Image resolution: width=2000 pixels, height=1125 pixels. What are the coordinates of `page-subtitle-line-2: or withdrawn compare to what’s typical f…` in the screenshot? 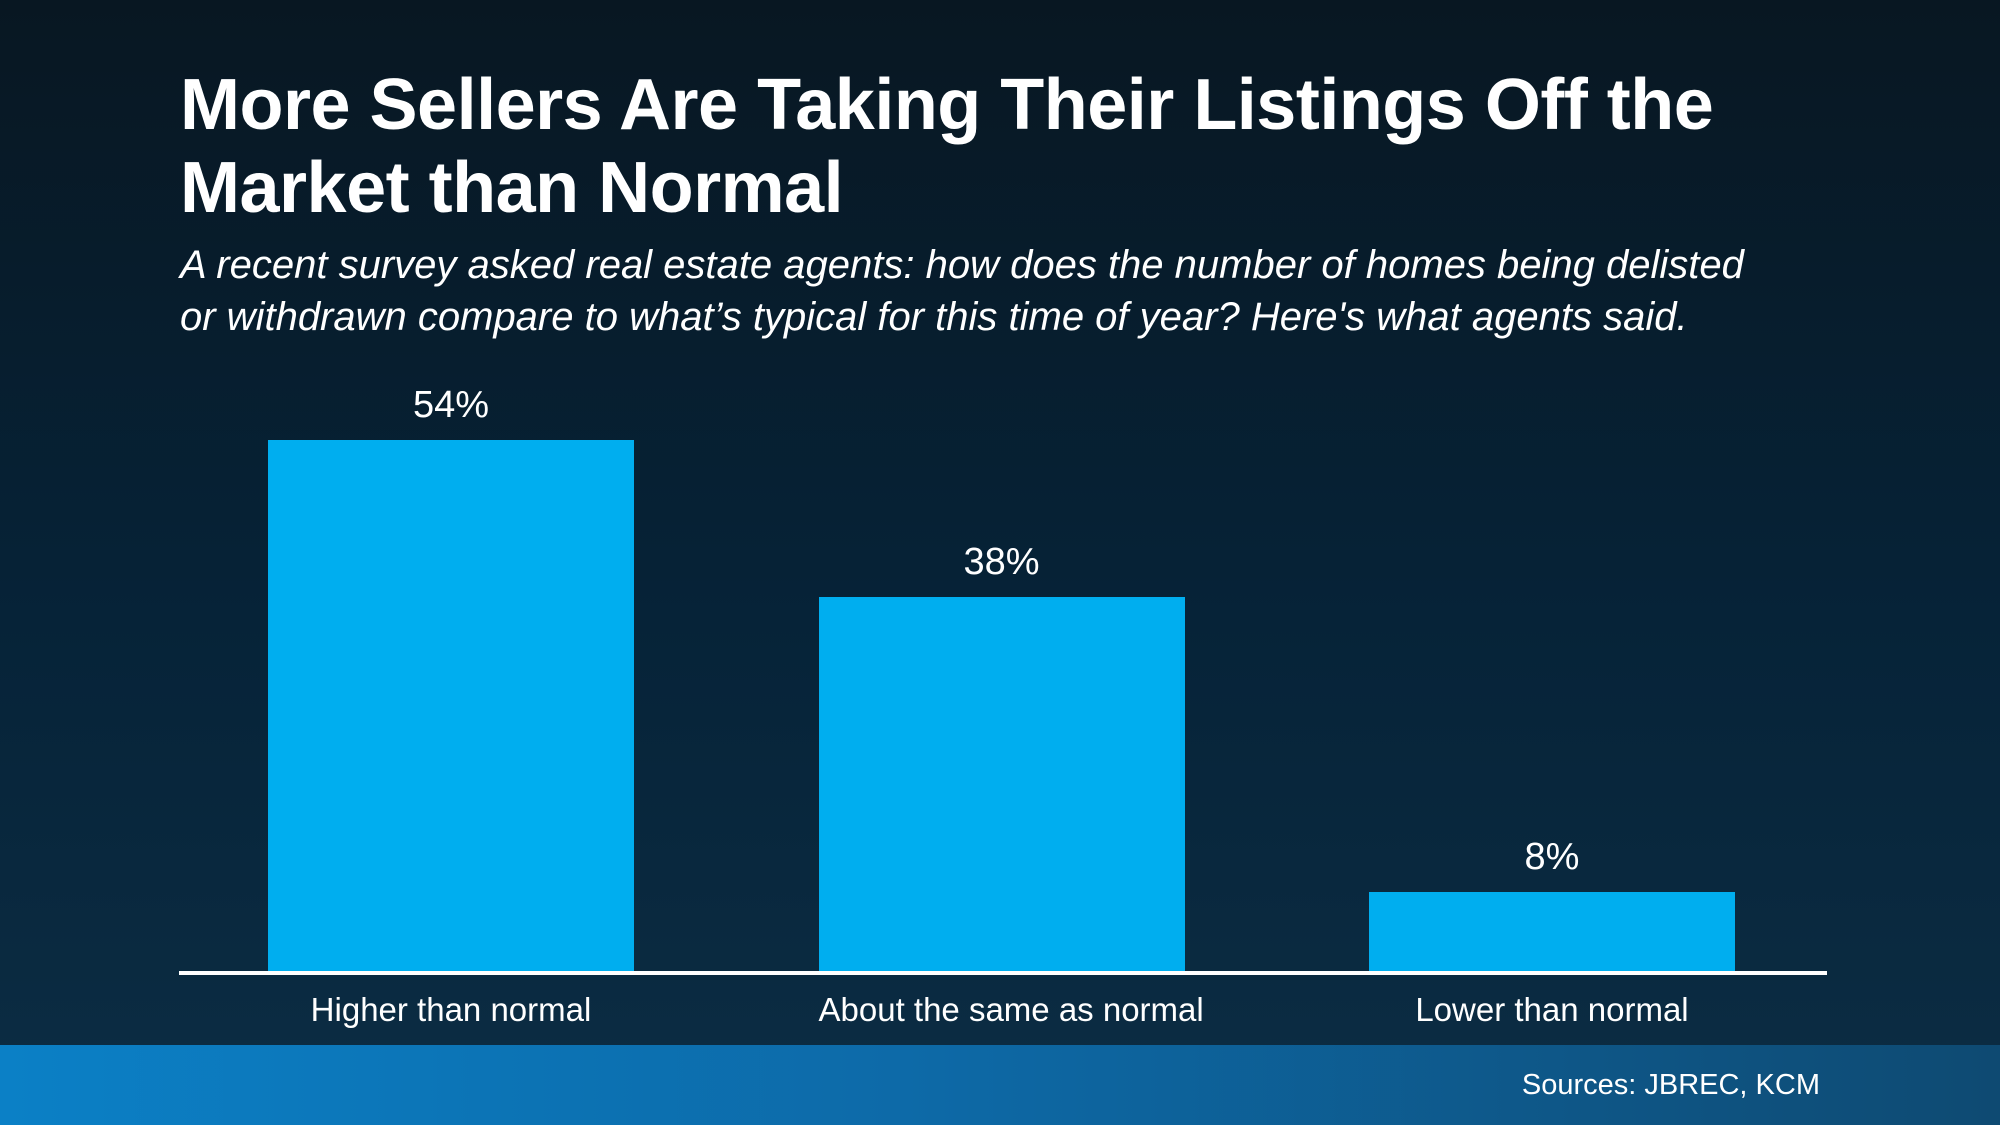 It's located at (934, 317).